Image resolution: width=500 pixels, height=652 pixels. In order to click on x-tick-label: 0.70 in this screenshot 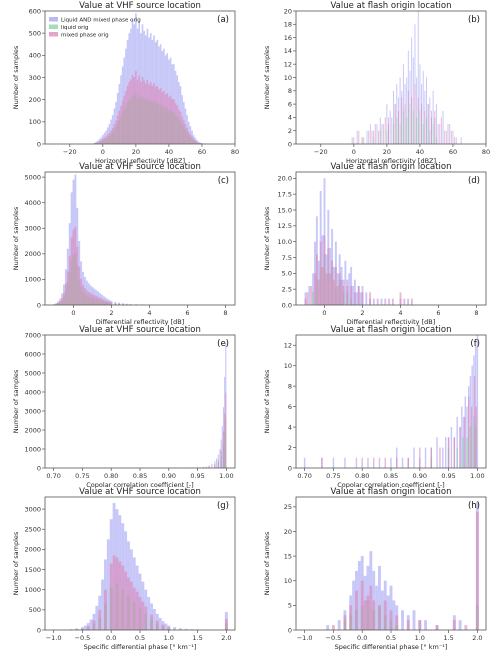, I will do `click(304, 476)`.